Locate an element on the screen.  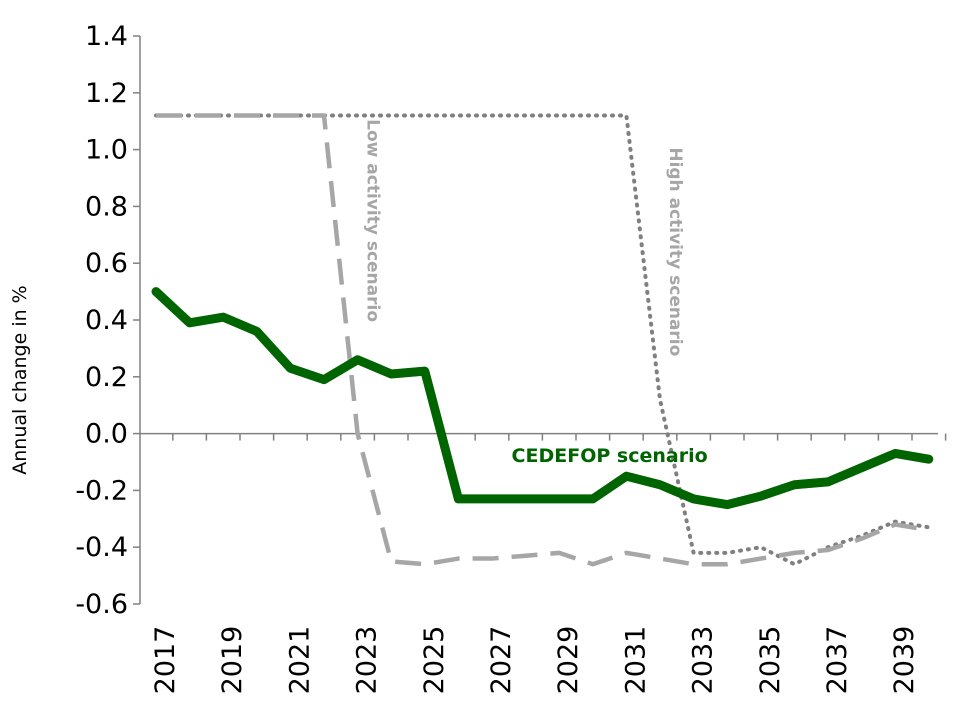
y-tick-label: -0.2 is located at coordinates (101, 490).